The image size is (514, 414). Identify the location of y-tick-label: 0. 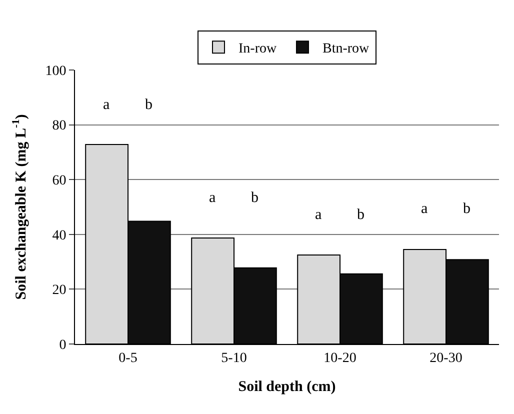
(62, 345).